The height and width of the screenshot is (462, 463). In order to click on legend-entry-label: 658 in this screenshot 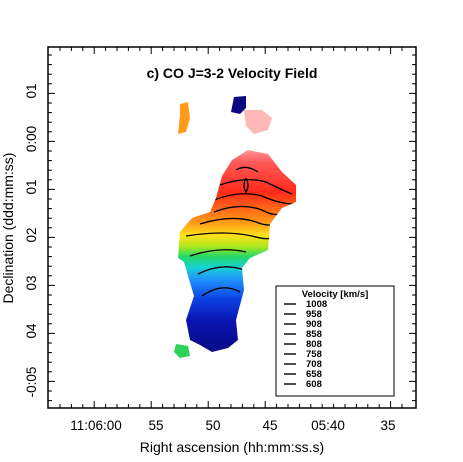, I will do `click(314, 374)`.